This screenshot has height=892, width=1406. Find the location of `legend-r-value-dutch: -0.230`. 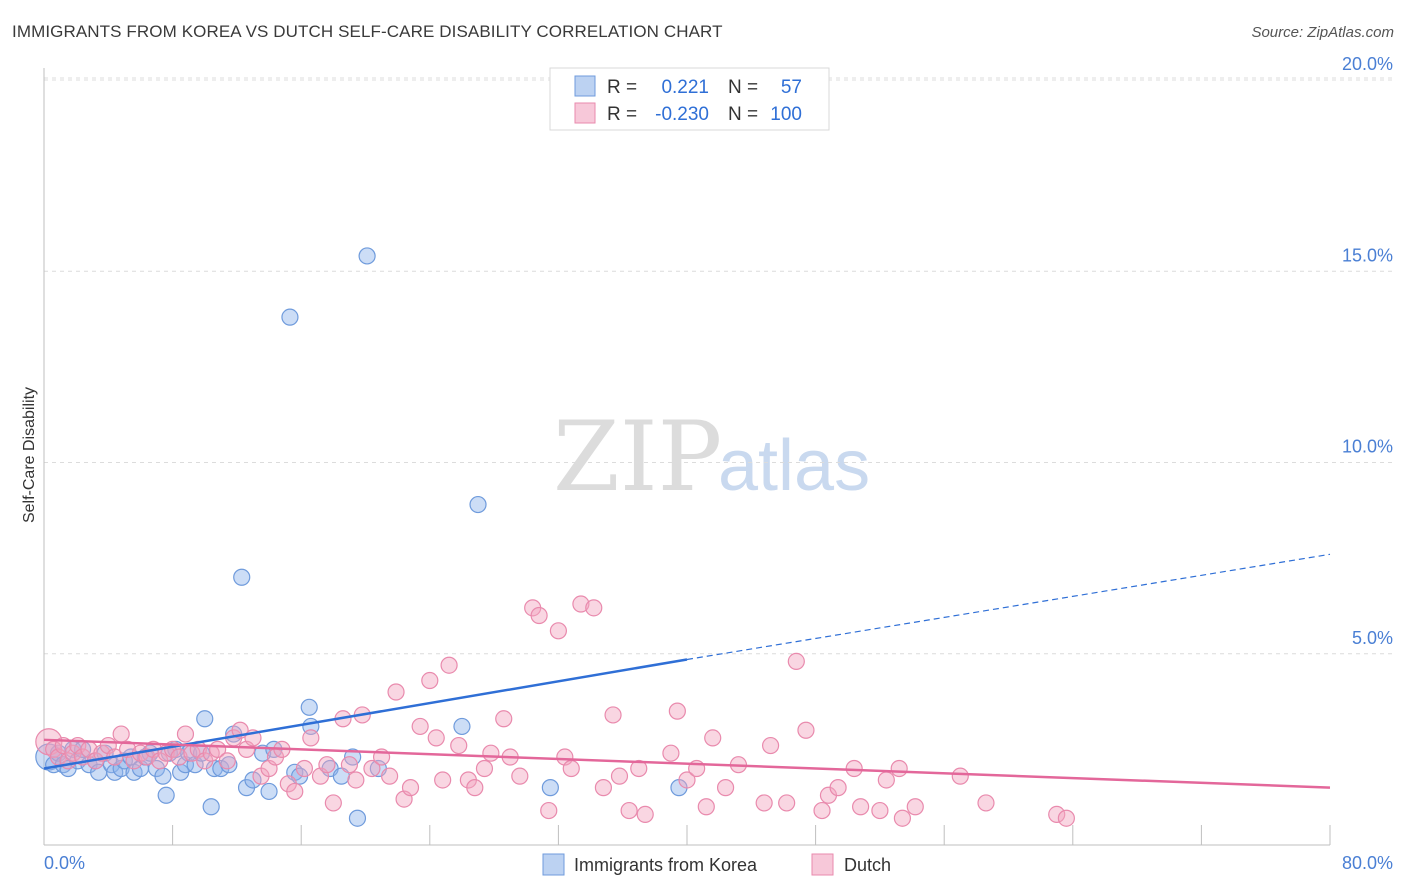

legend-r-value-dutch: -0.230 is located at coordinates (682, 114).